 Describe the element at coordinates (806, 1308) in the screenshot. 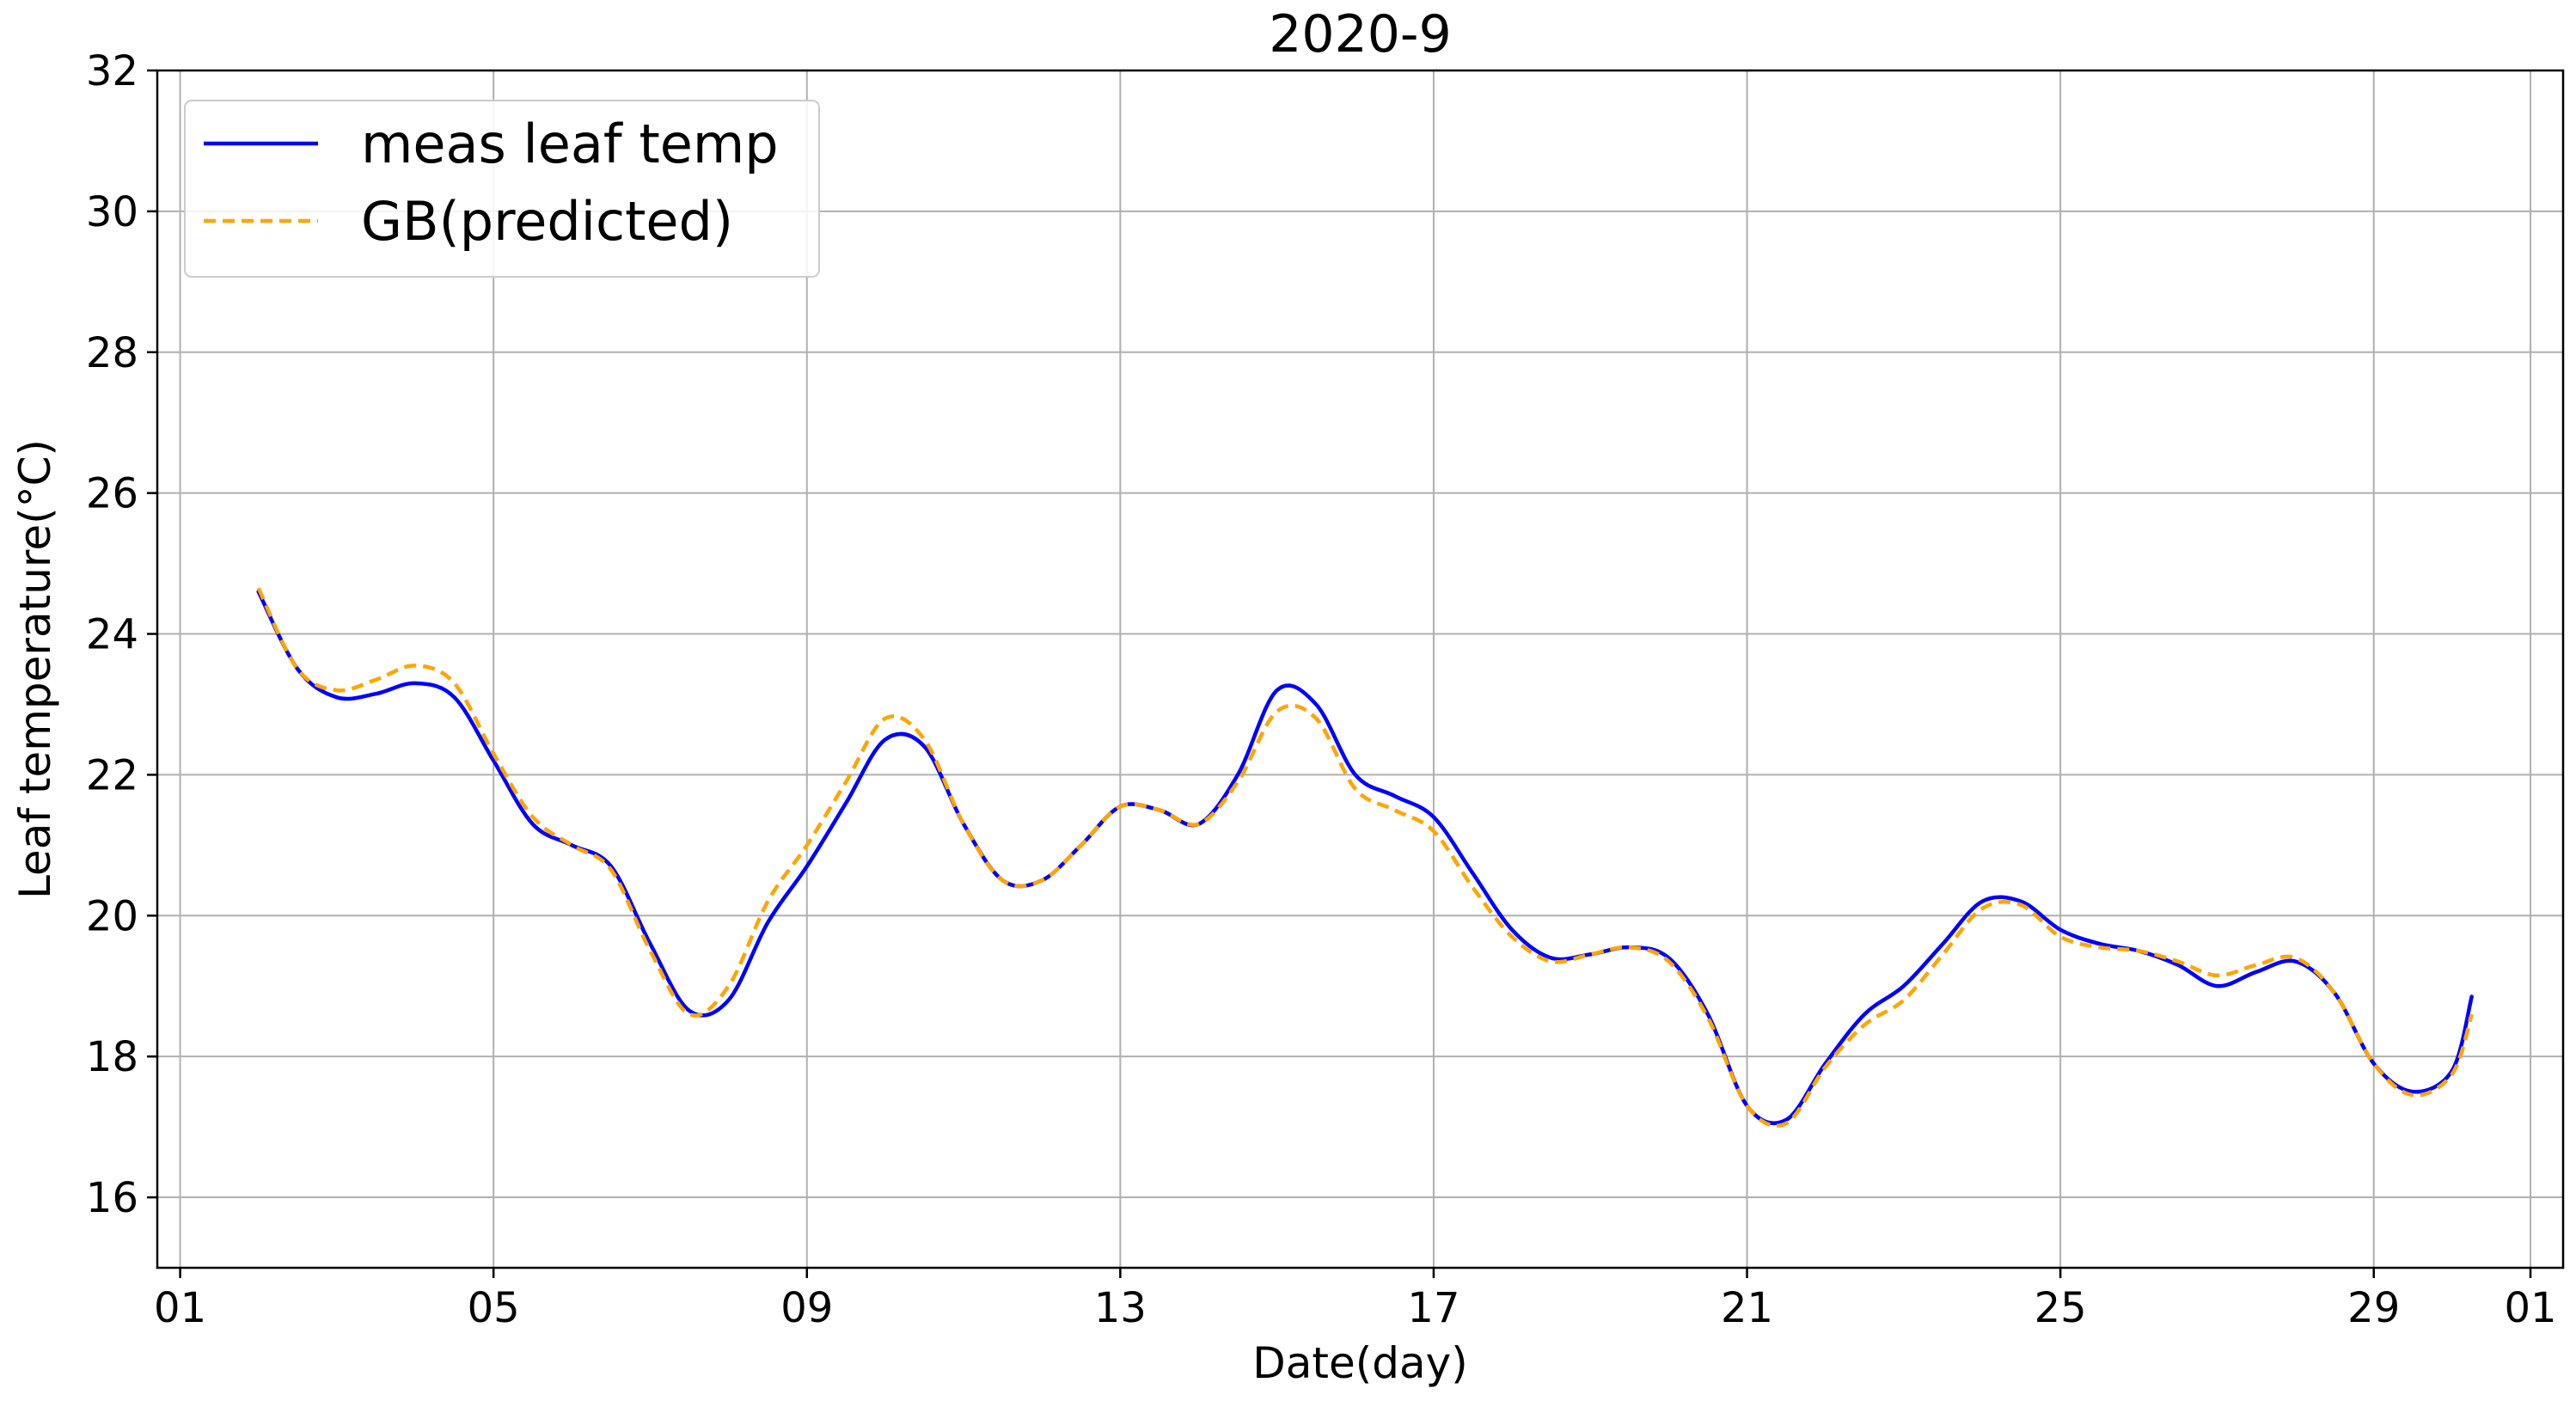

I see `x-tick-label: 09` at that location.